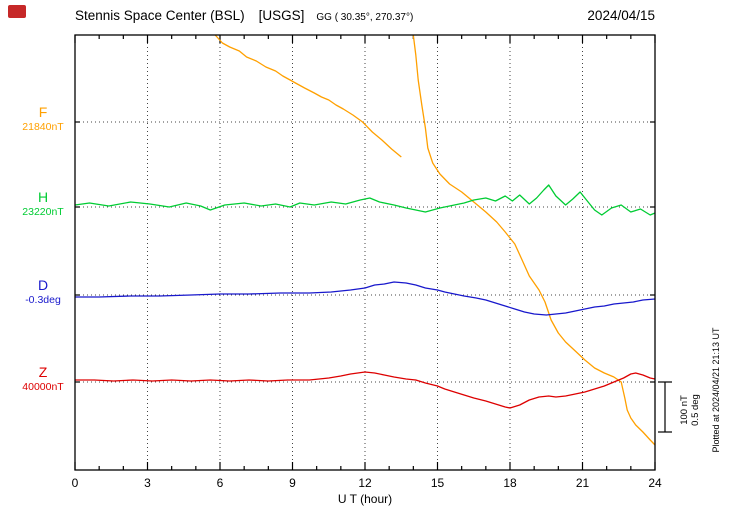 The width and height of the screenshot is (730, 520). What do you see at coordinates (365, 298) in the screenshot?
I see `trace-D` at bounding box center [365, 298].